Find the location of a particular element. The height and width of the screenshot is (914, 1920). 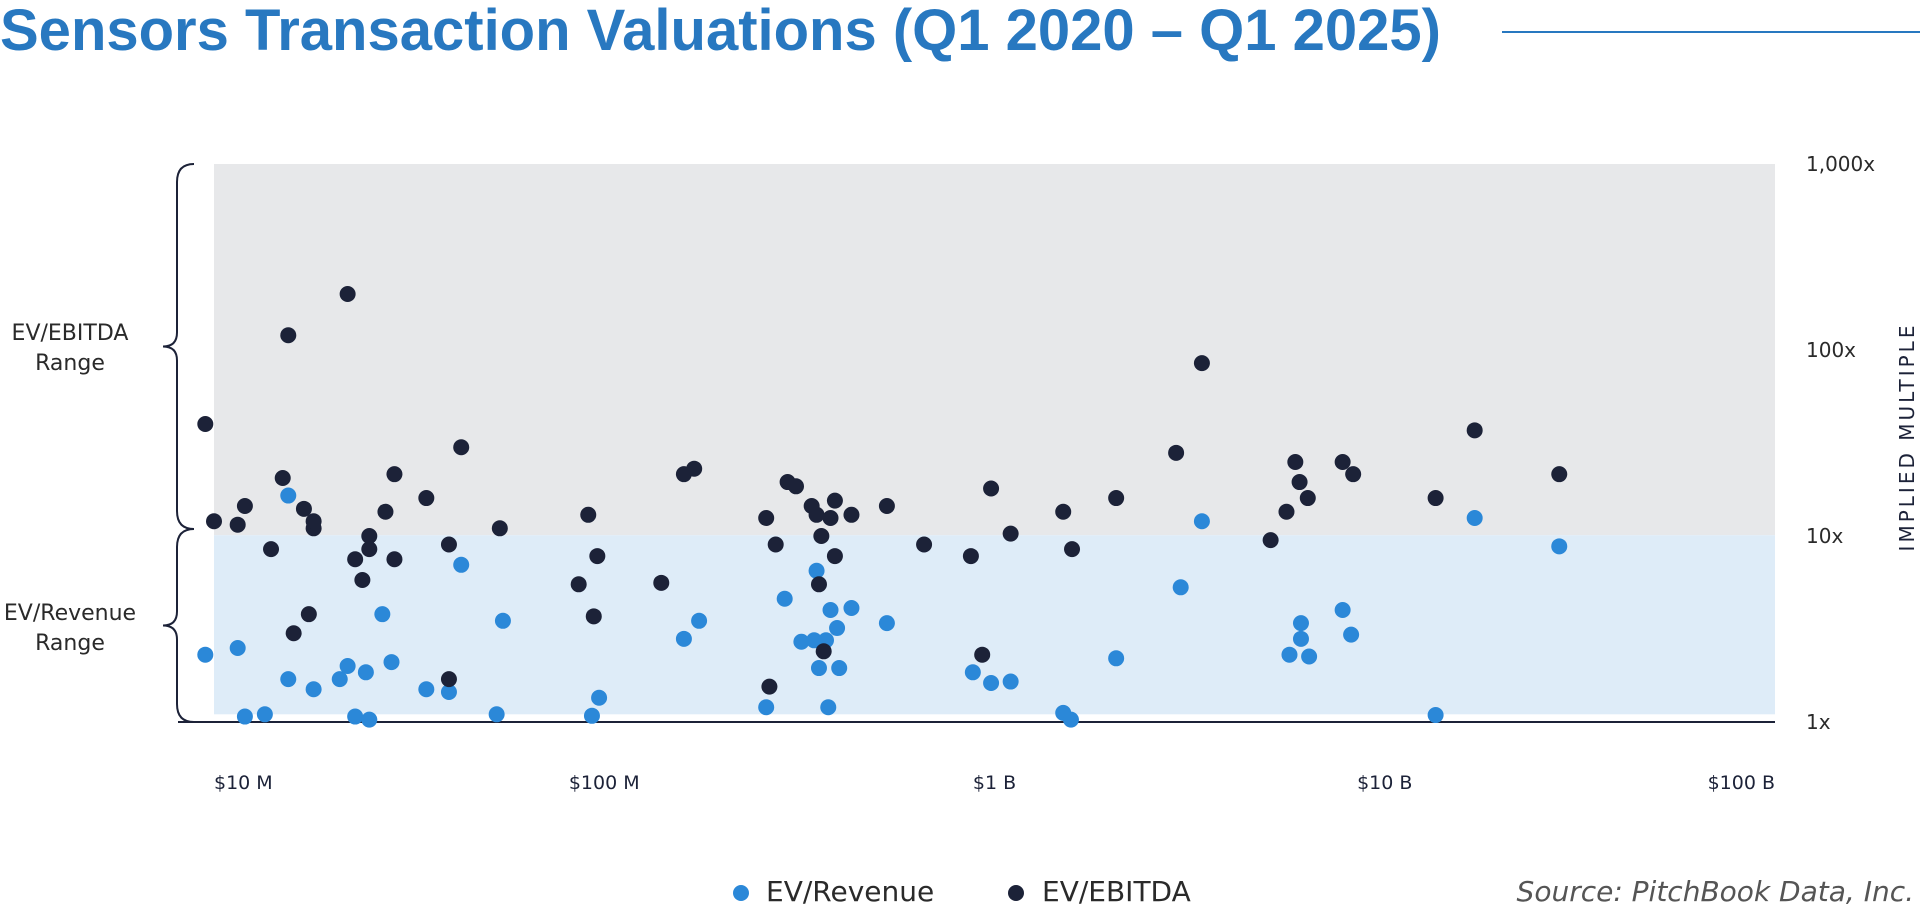

x-tick-labels: $10 M $100 M $1 B $10 B $100 B is located at coordinates (994, 783).